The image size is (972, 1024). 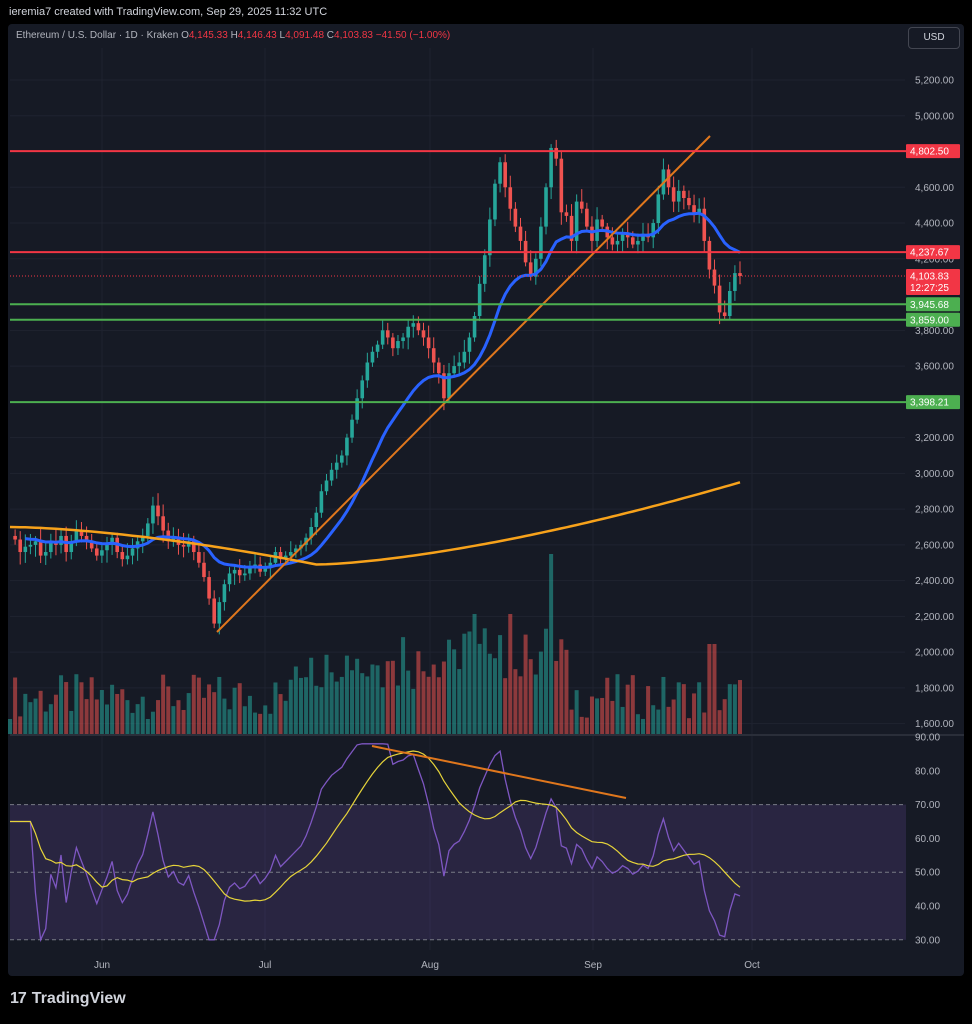 What do you see at coordinates (934, 81) in the screenshot?
I see `price-tick-label: 5,200.00` at bounding box center [934, 81].